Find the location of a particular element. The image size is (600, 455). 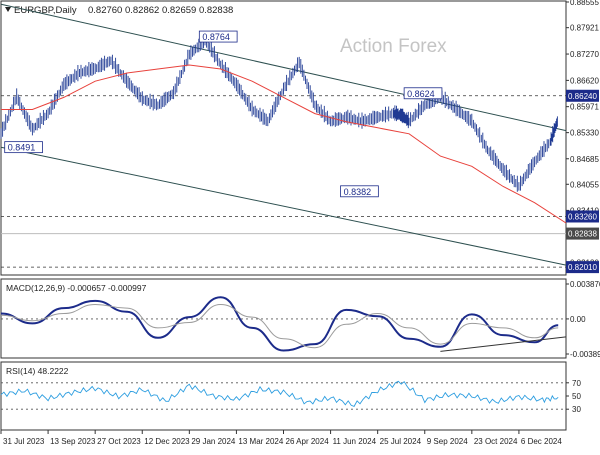

macd-title: MACD(12,26,9) -0.000657 -0.000997 is located at coordinates (76, 288).